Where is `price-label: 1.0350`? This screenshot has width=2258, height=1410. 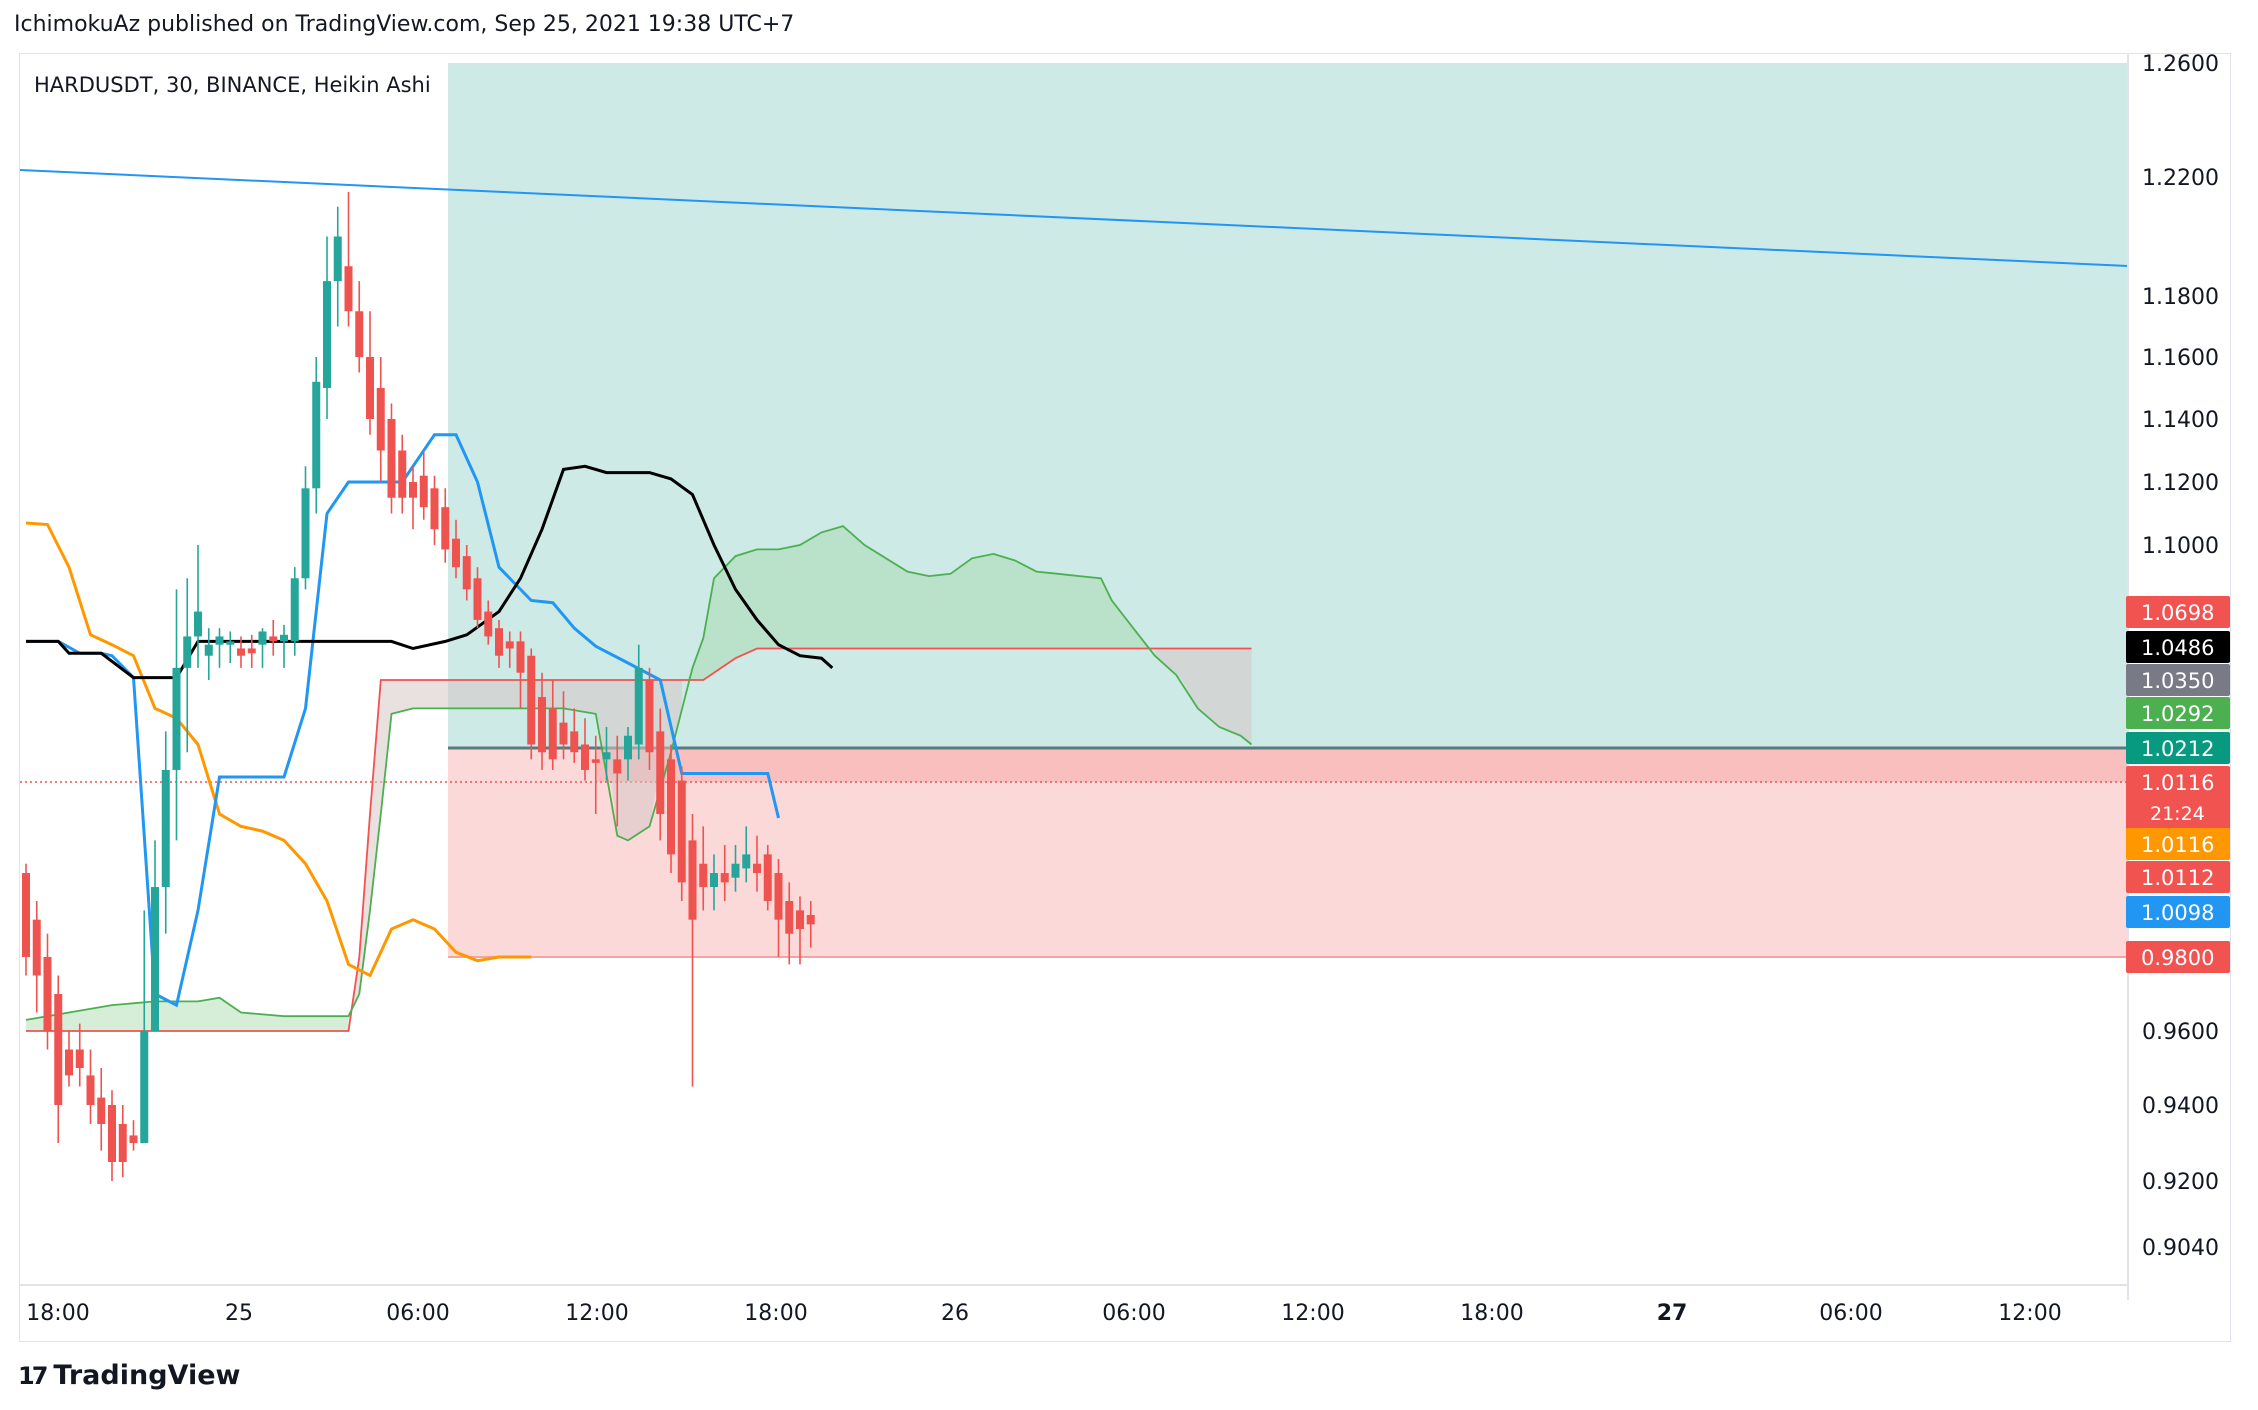
price-label: 1.0350 is located at coordinates (2178, 680).